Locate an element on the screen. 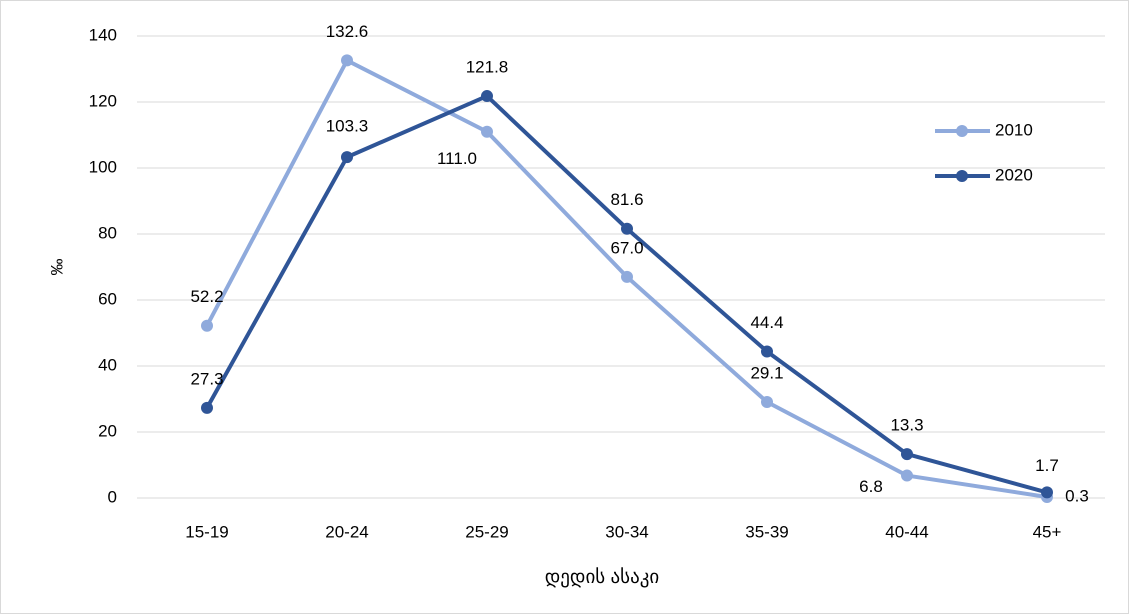  y-tick-label: 140 is located at coordinates (103, 34).